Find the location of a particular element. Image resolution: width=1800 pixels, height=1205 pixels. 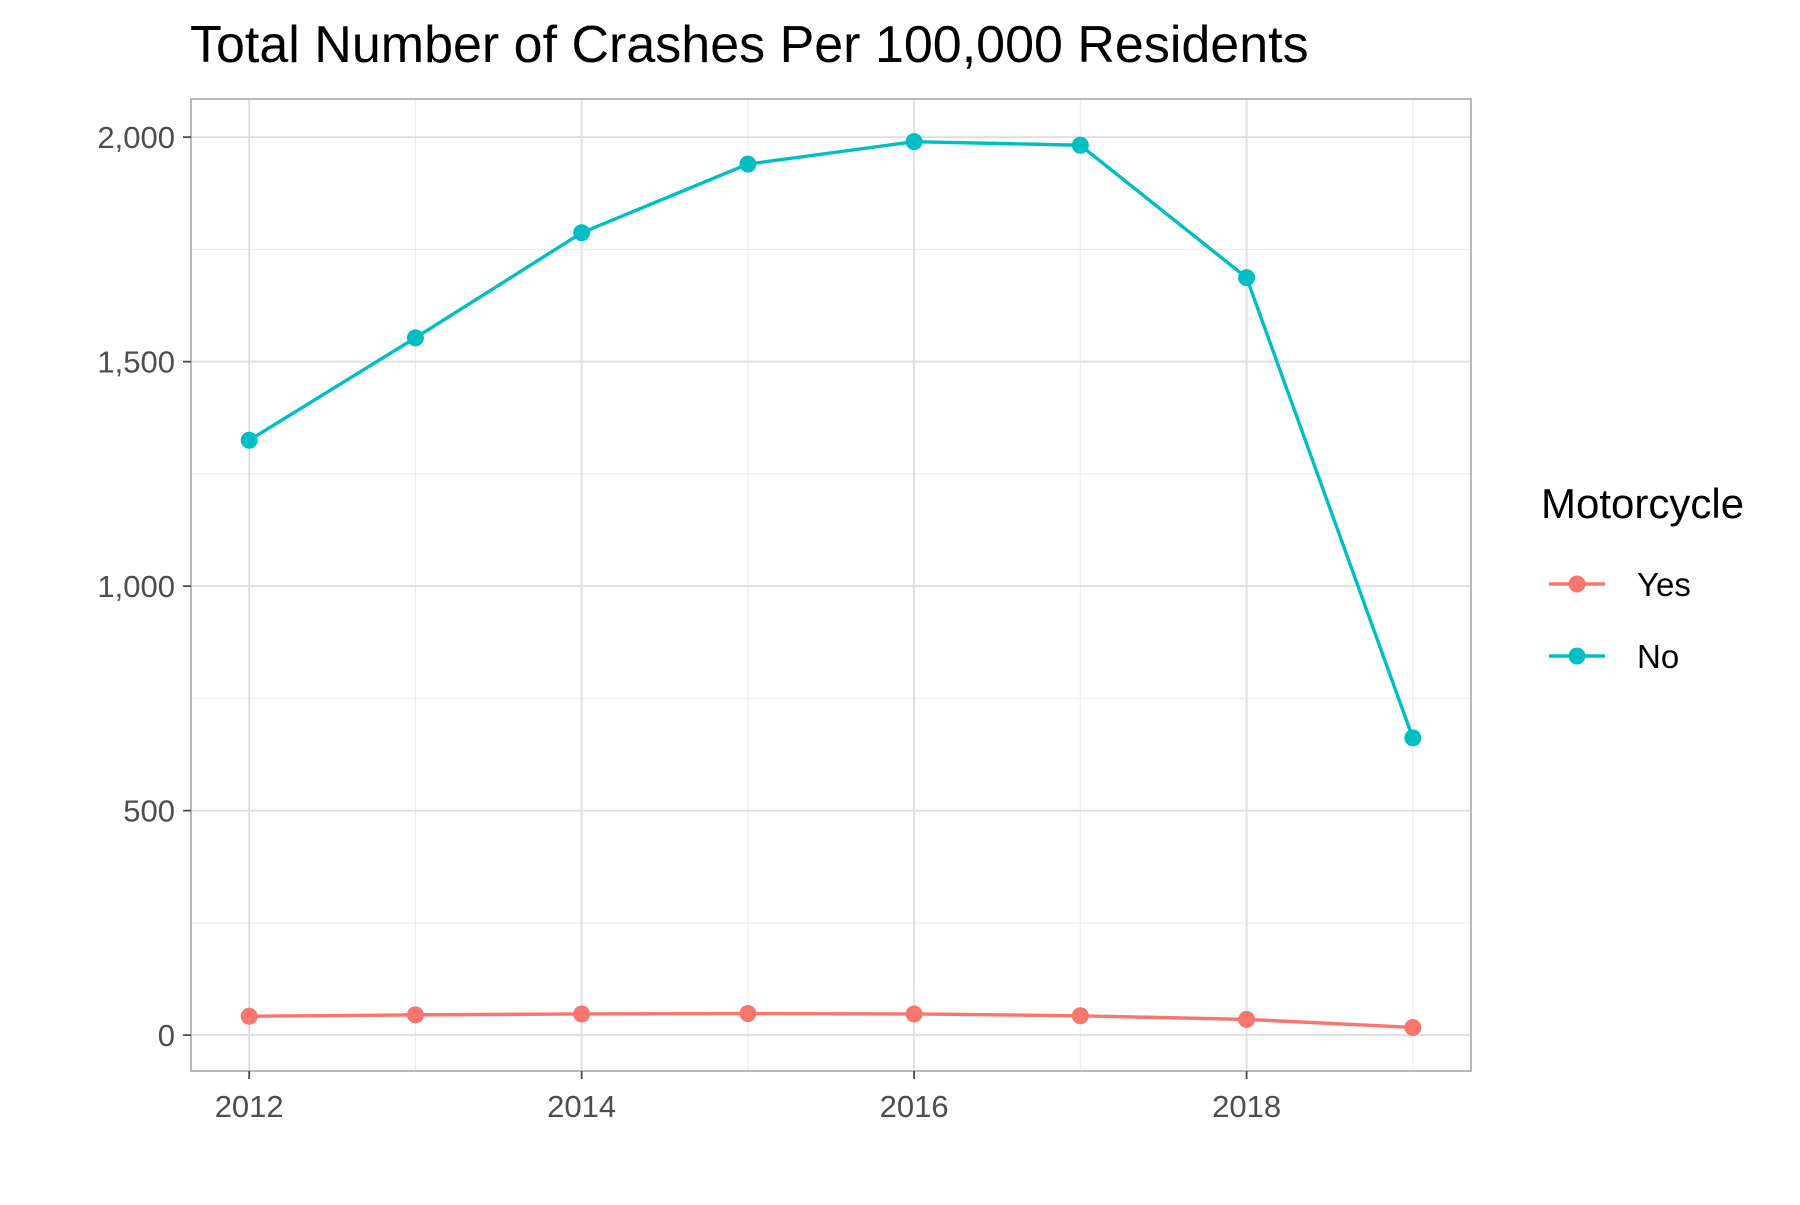

series-line-yes is located at coordinates (831, 1020).